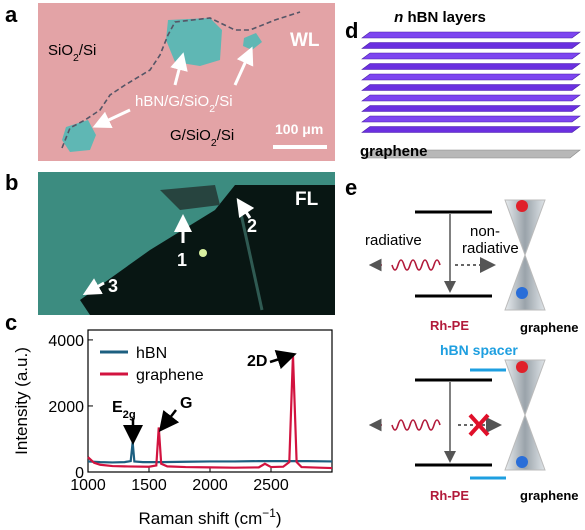  I want to click on graphene-layer, so click(471, 154).